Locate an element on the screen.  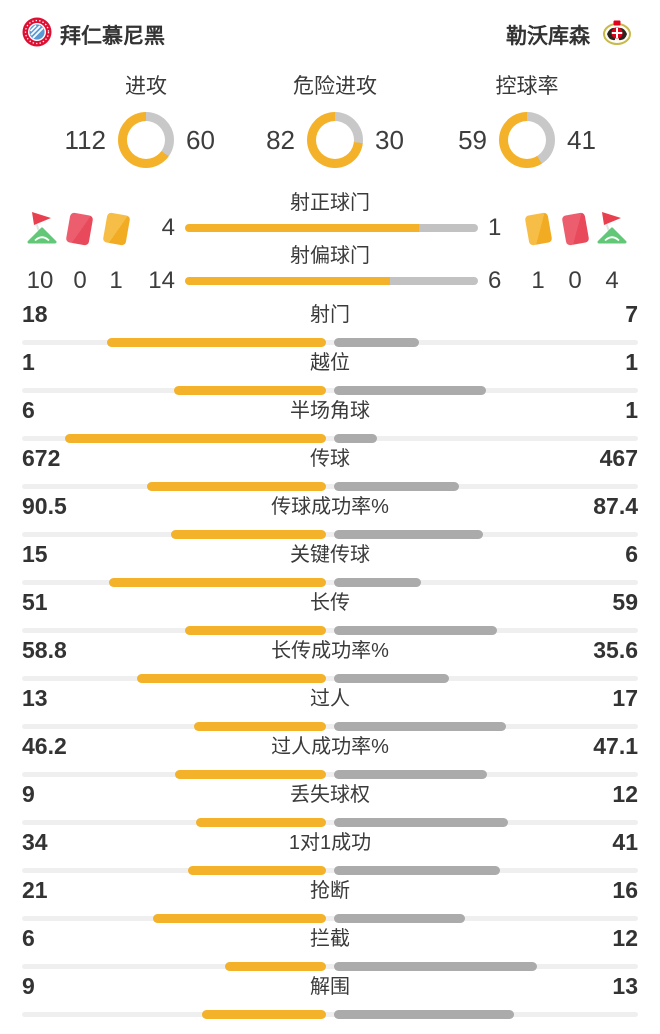
bayern-crest-icon is located at coordinates (37, 34).